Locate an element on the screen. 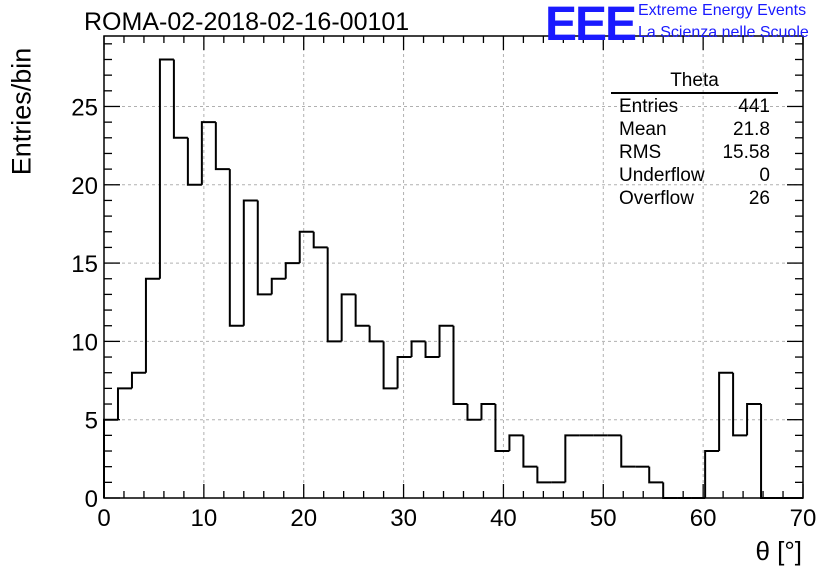  stats-label: Mean is located at coordinates (643, 129).